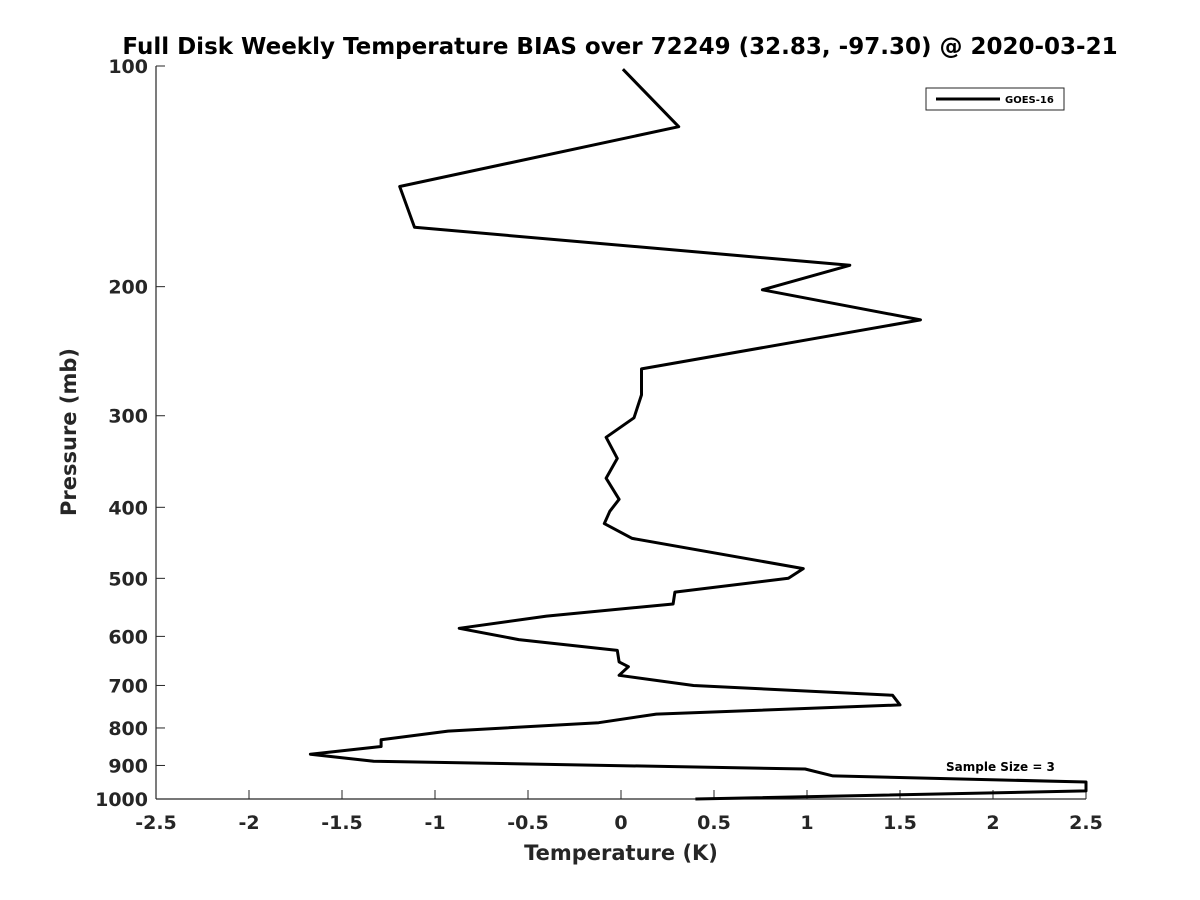 Image resolution: width=1200 pixels, height=900 pixels. What do you see at coordinates (806, 823) in the screenshot?
I see `x-tick-label: 1` at bounding box center [806, 823].